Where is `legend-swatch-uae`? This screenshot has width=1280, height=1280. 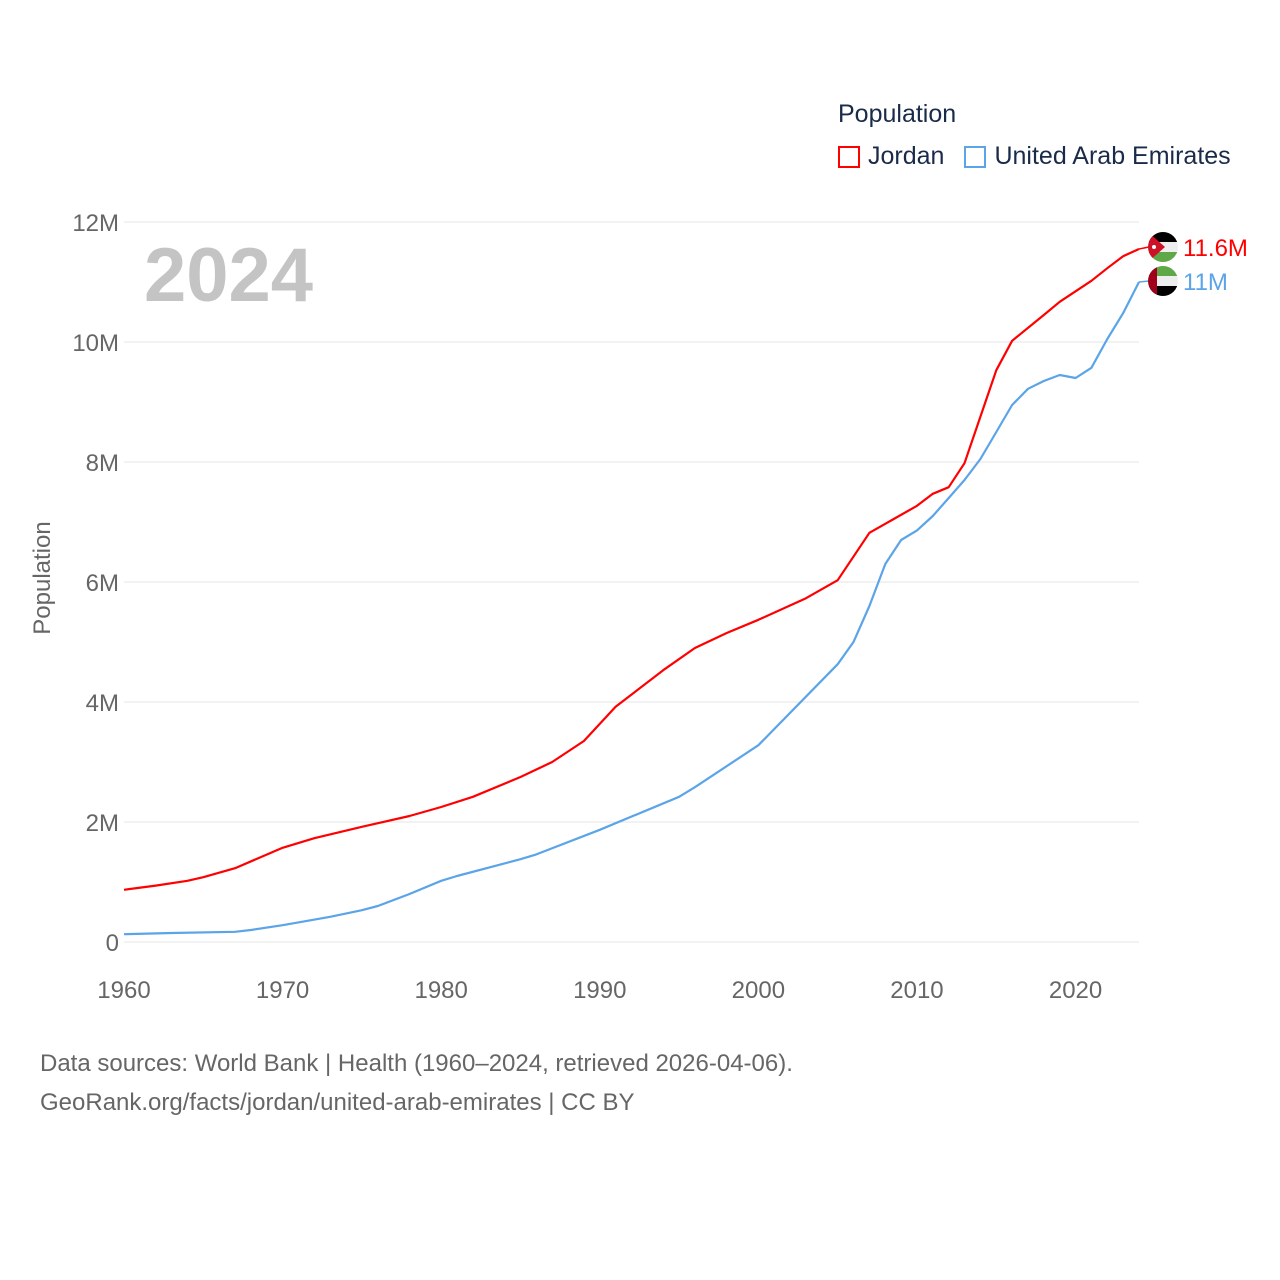 legend-swatch-uae is located at coordinates (975, 156).